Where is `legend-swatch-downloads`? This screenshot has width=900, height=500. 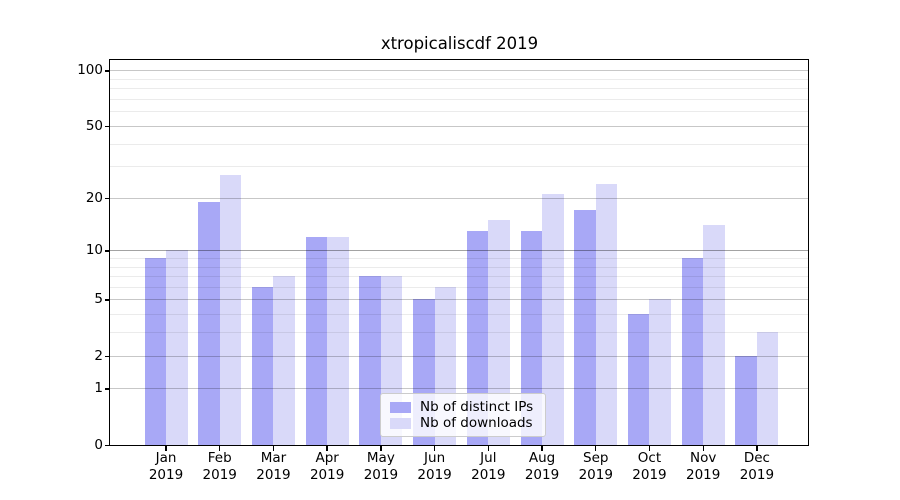 legend-swatch-downloads is located at coordinates (400, 423).